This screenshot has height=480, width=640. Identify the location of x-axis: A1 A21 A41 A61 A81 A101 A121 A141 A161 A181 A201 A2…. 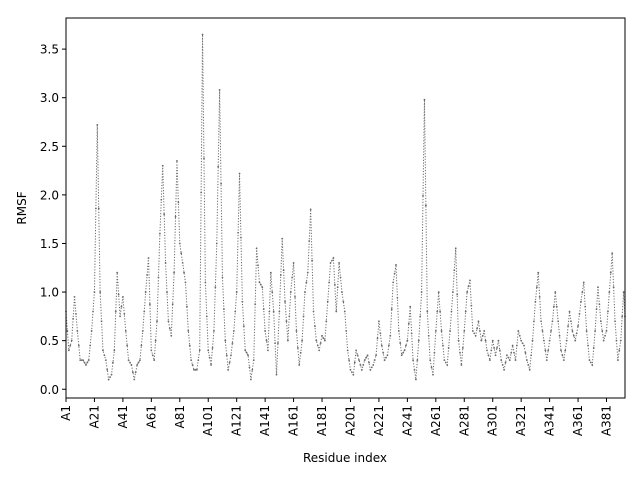
(336, 417).